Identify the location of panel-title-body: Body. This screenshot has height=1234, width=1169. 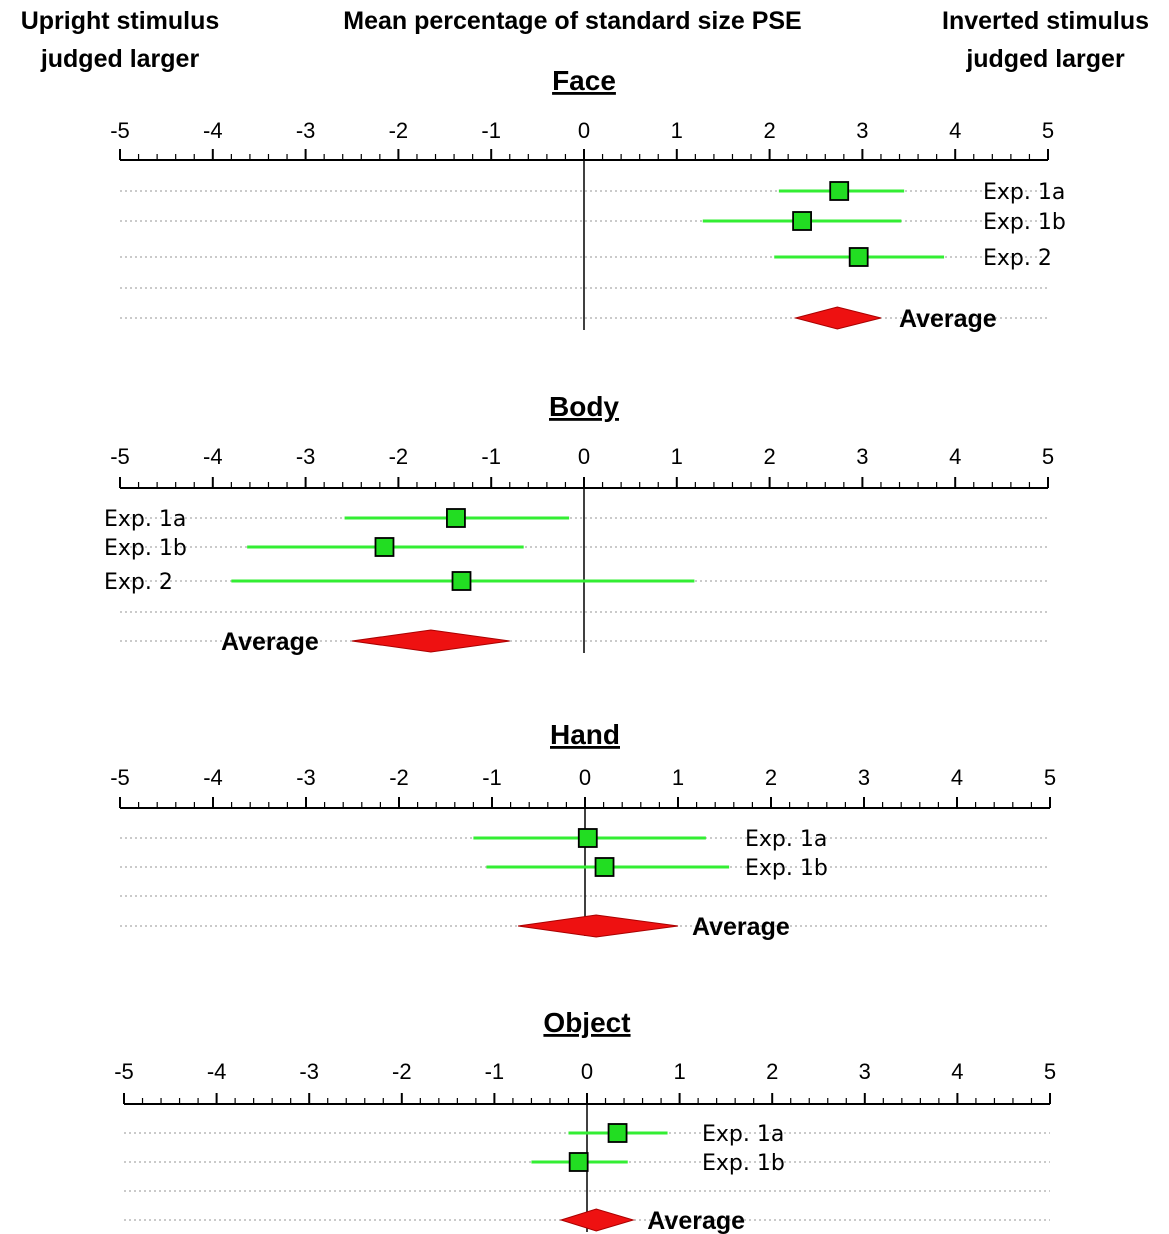
(584, 406).